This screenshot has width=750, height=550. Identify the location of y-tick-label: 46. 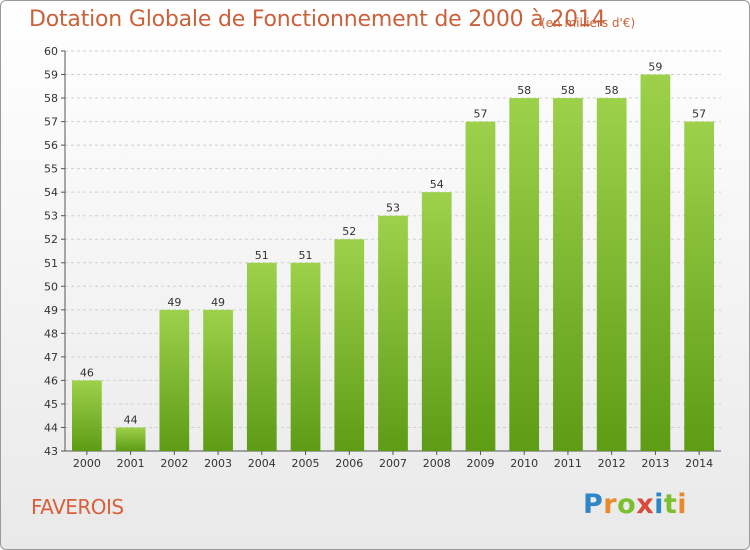
(51, 380).